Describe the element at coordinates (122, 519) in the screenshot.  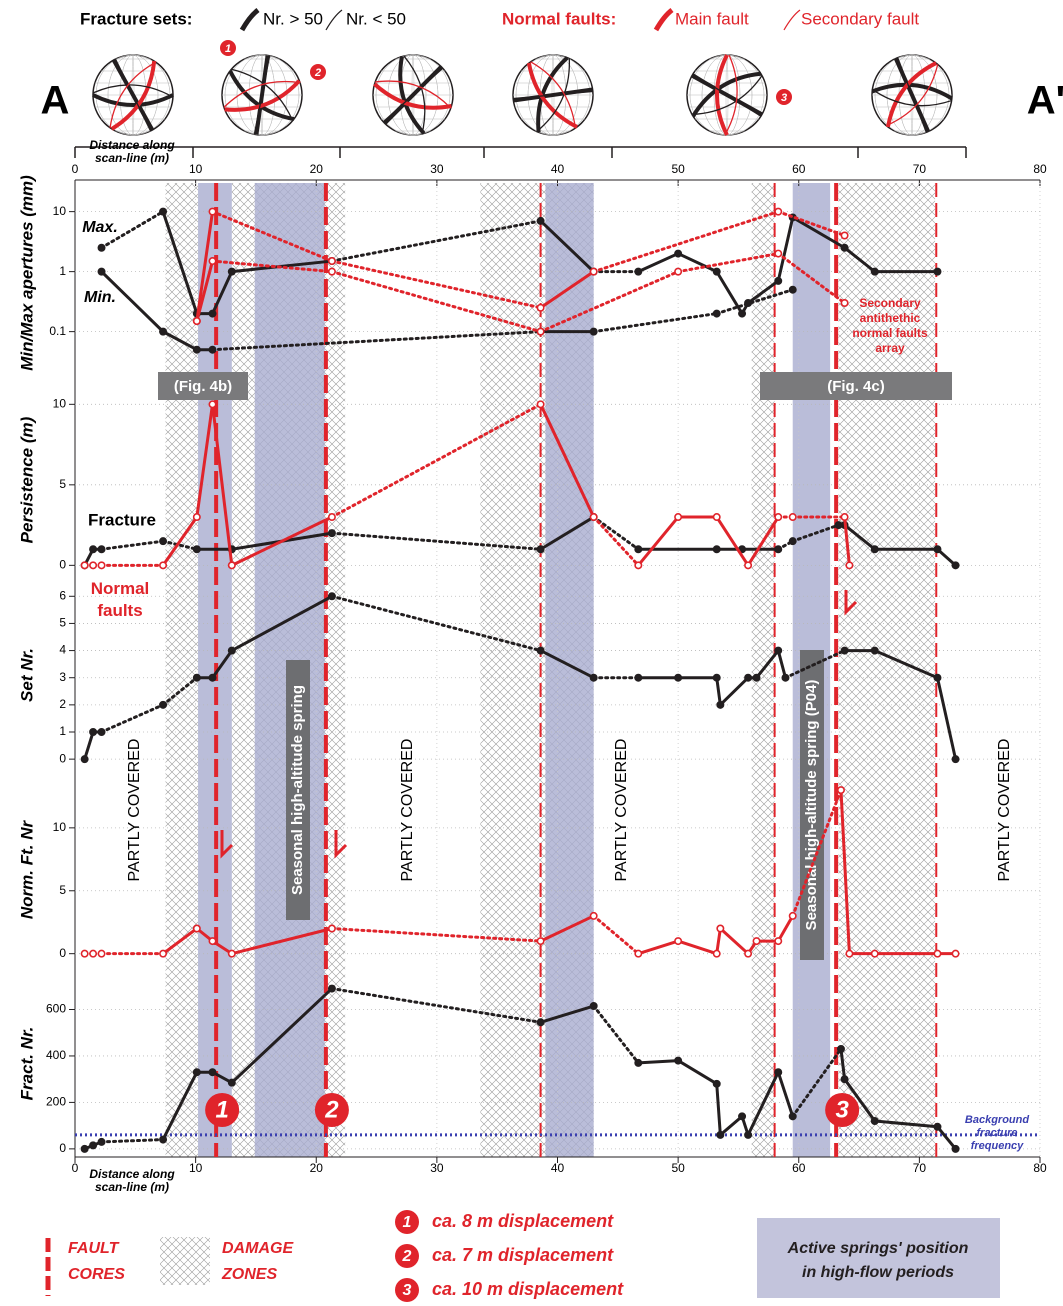
I see `annotation: Fracture` at that location.